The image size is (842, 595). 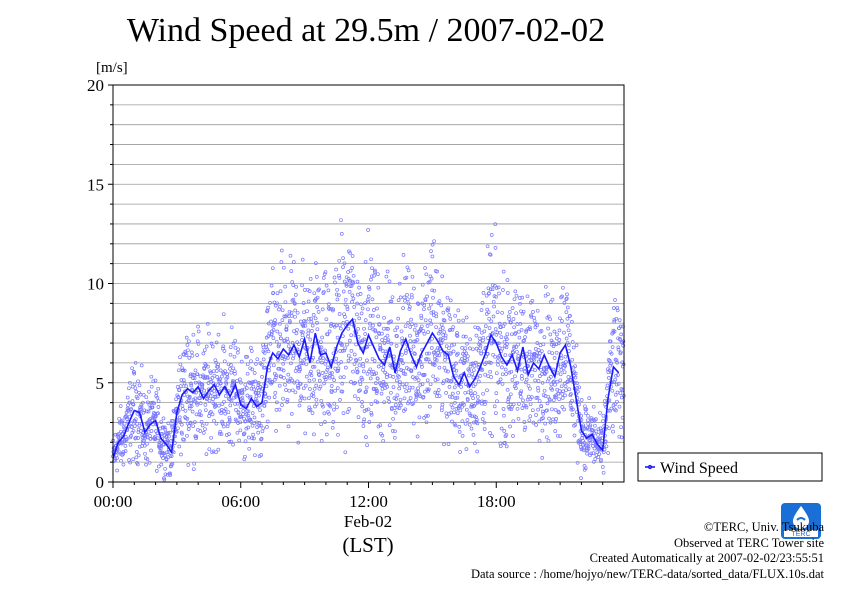 I want to click on observation-site-text: Observed at TERC Tower site, so click(x=748, y=542).